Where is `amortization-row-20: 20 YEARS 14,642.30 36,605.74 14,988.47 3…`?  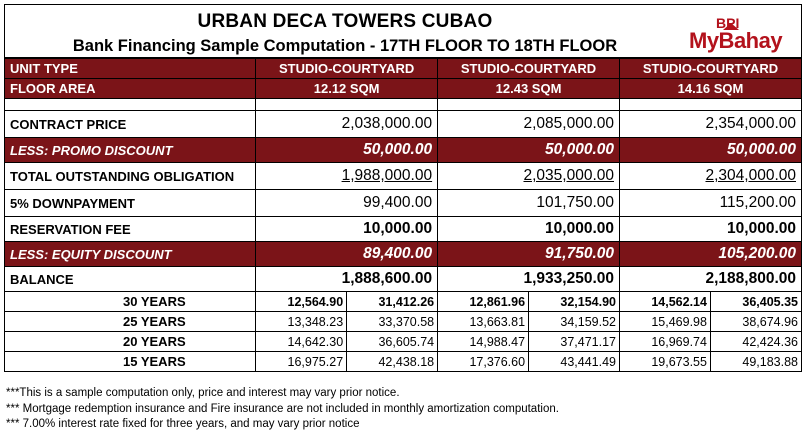 amortization-row-20: 20 YEARS 14,642.30 36,605.74 14,988.47 3… is located at coordinates (403, 341).